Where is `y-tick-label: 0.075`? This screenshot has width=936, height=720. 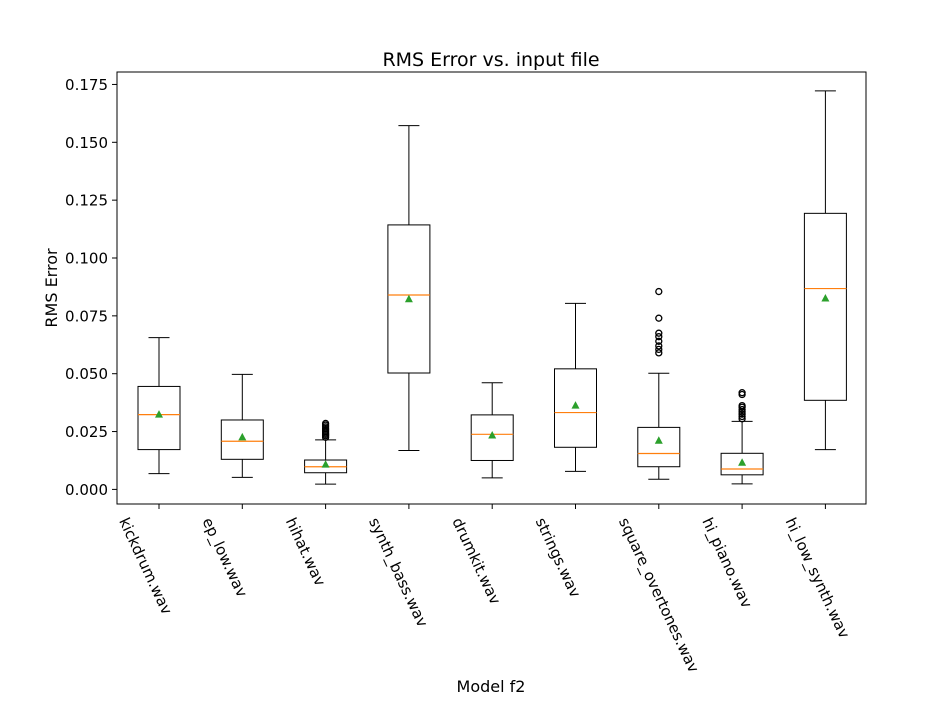
y-tick-label: 0.075 is located at coordinates (86, 316).